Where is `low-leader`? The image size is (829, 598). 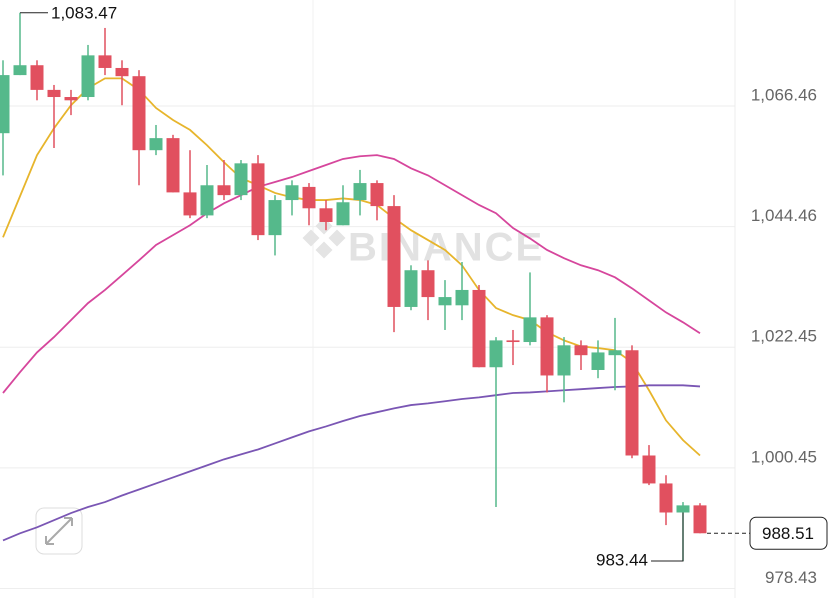 low-leader is located at coordinates (667, 537).